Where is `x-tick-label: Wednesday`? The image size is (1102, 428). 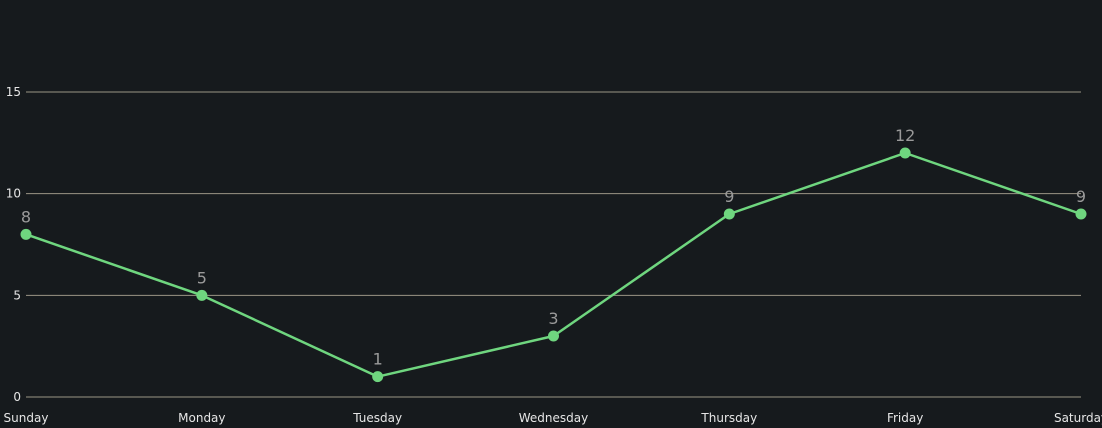 x-tick-label: Wednesday is located at coordinates (553, 418).